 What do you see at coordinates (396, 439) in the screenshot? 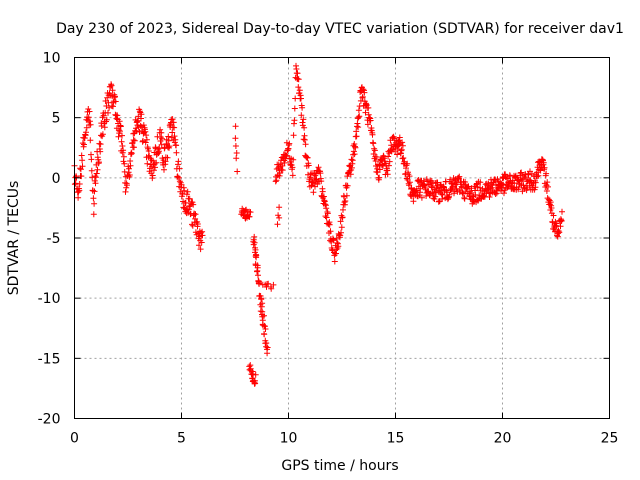
I see `x-tick-label: 15` at bounding box center [396, 439].